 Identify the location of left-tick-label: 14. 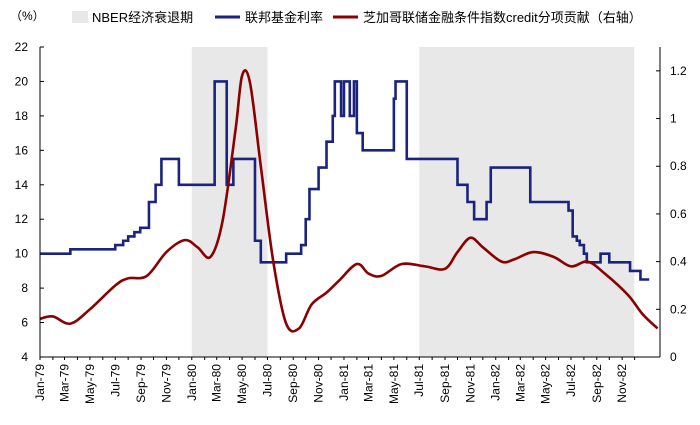
(22, 185).